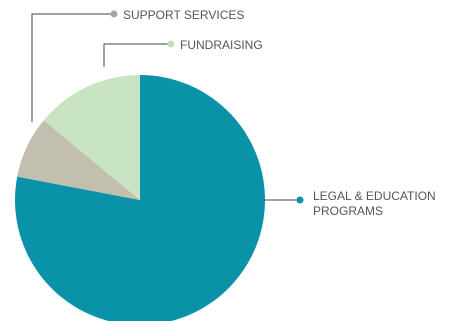  I want to click on slice-label-fundraising: FUNDRAISING, so click(221, 45).